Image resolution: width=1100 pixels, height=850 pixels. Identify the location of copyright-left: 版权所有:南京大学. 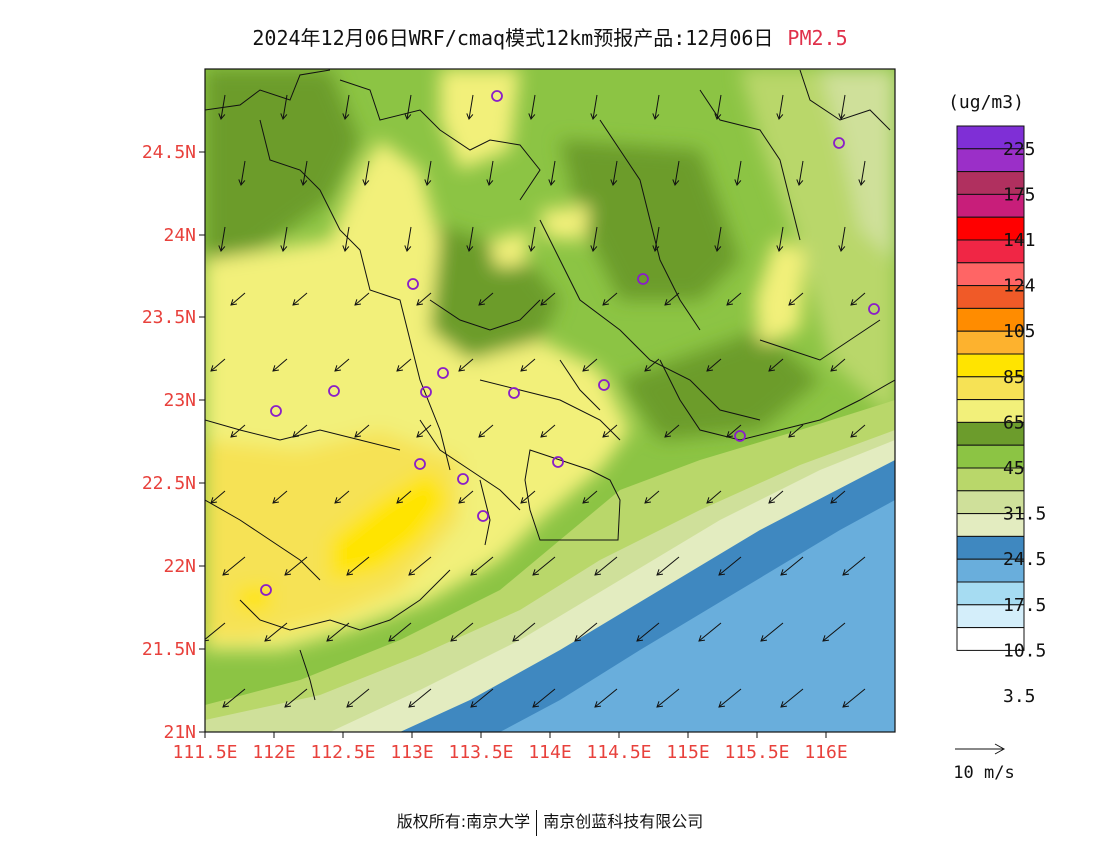
(463, 821).